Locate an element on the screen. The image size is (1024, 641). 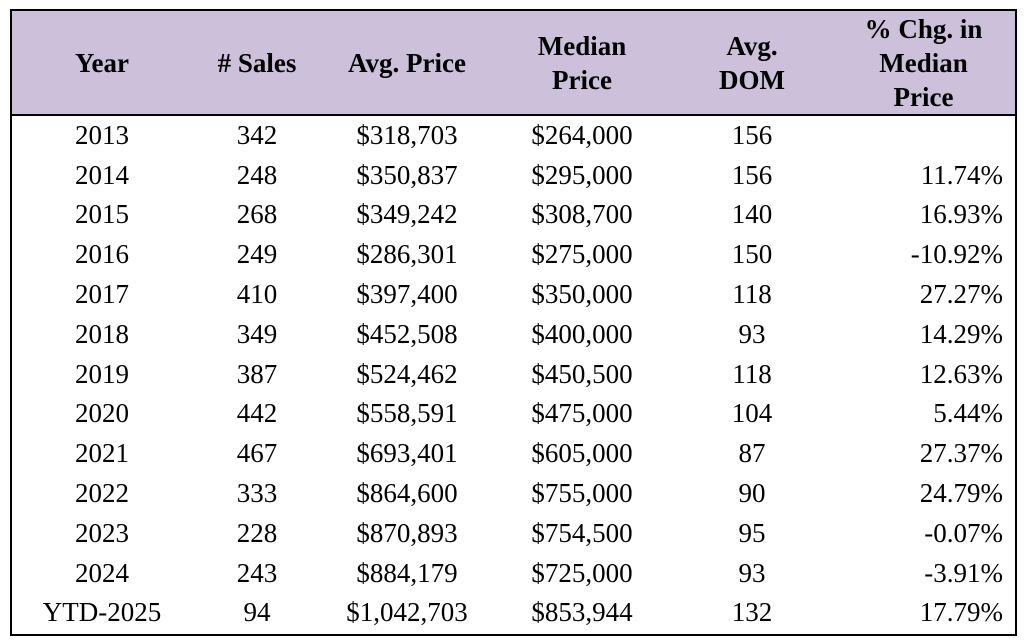
table-row: 2015 268 $349,242 $308,700 140 16.93% is located at coordinates (513, 215).